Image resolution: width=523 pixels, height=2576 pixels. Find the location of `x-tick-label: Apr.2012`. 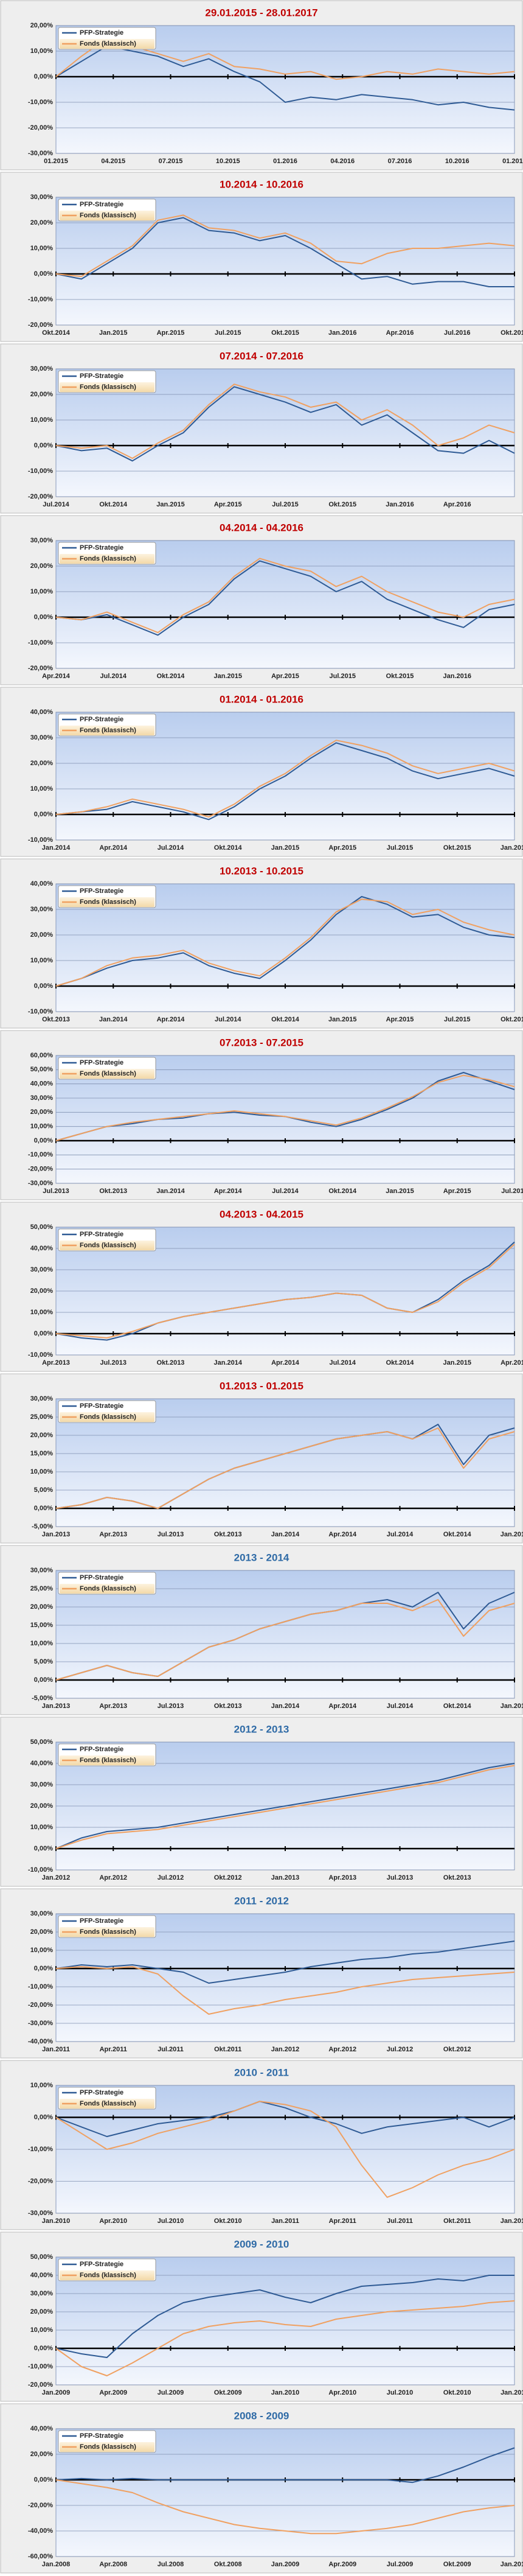

x-tick-label: Apr.2012 is located at coordinates (113, 1878).